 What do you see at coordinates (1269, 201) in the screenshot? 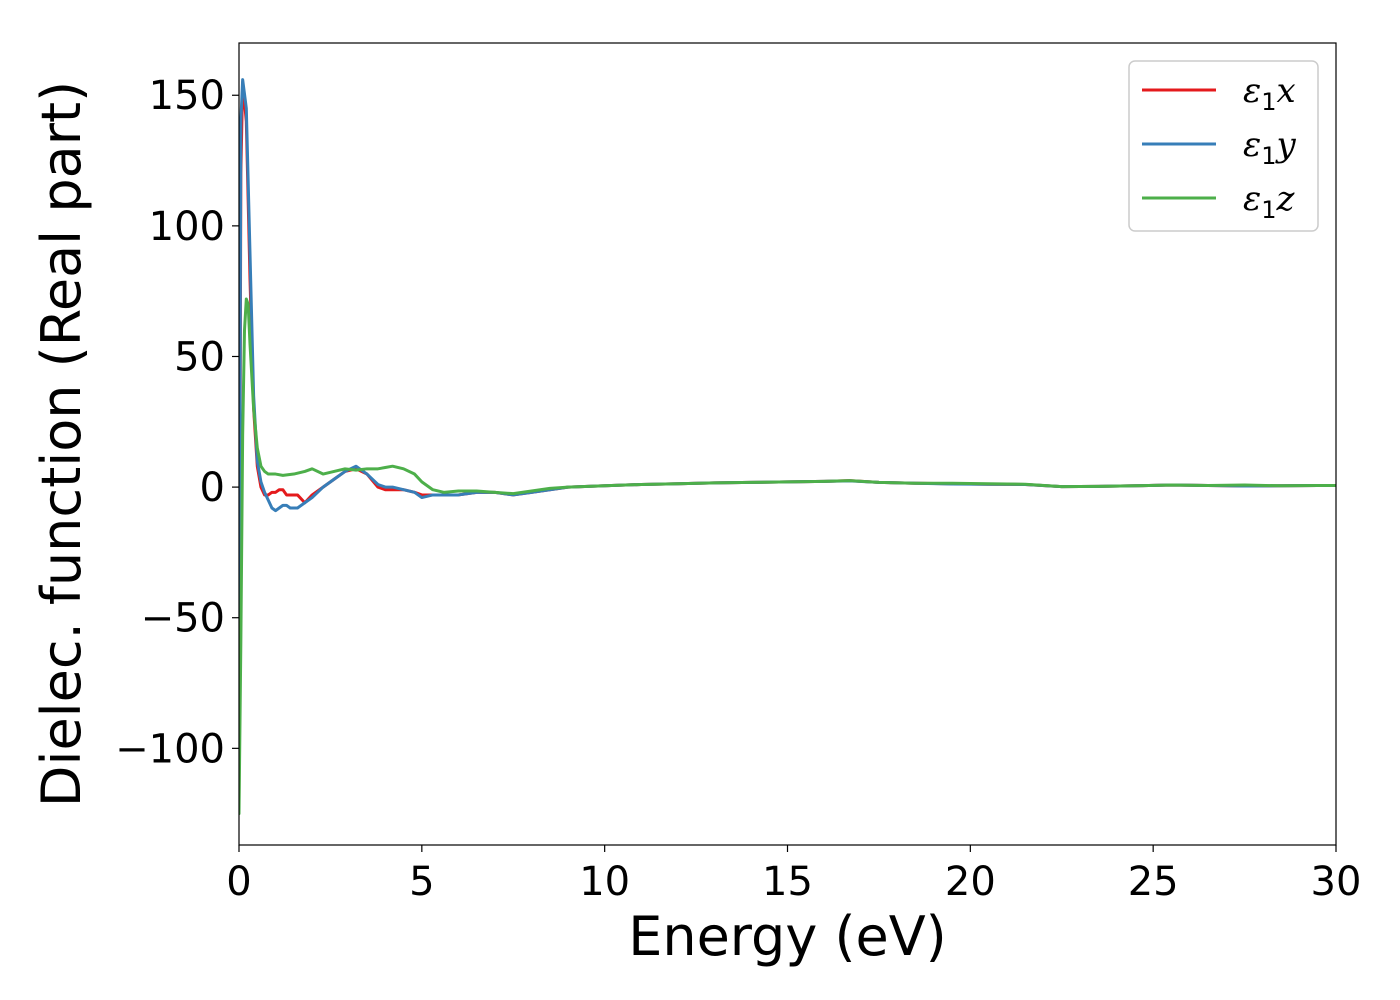
I see `legend-label-z: ε1z` at bounding box center [1269, 201].